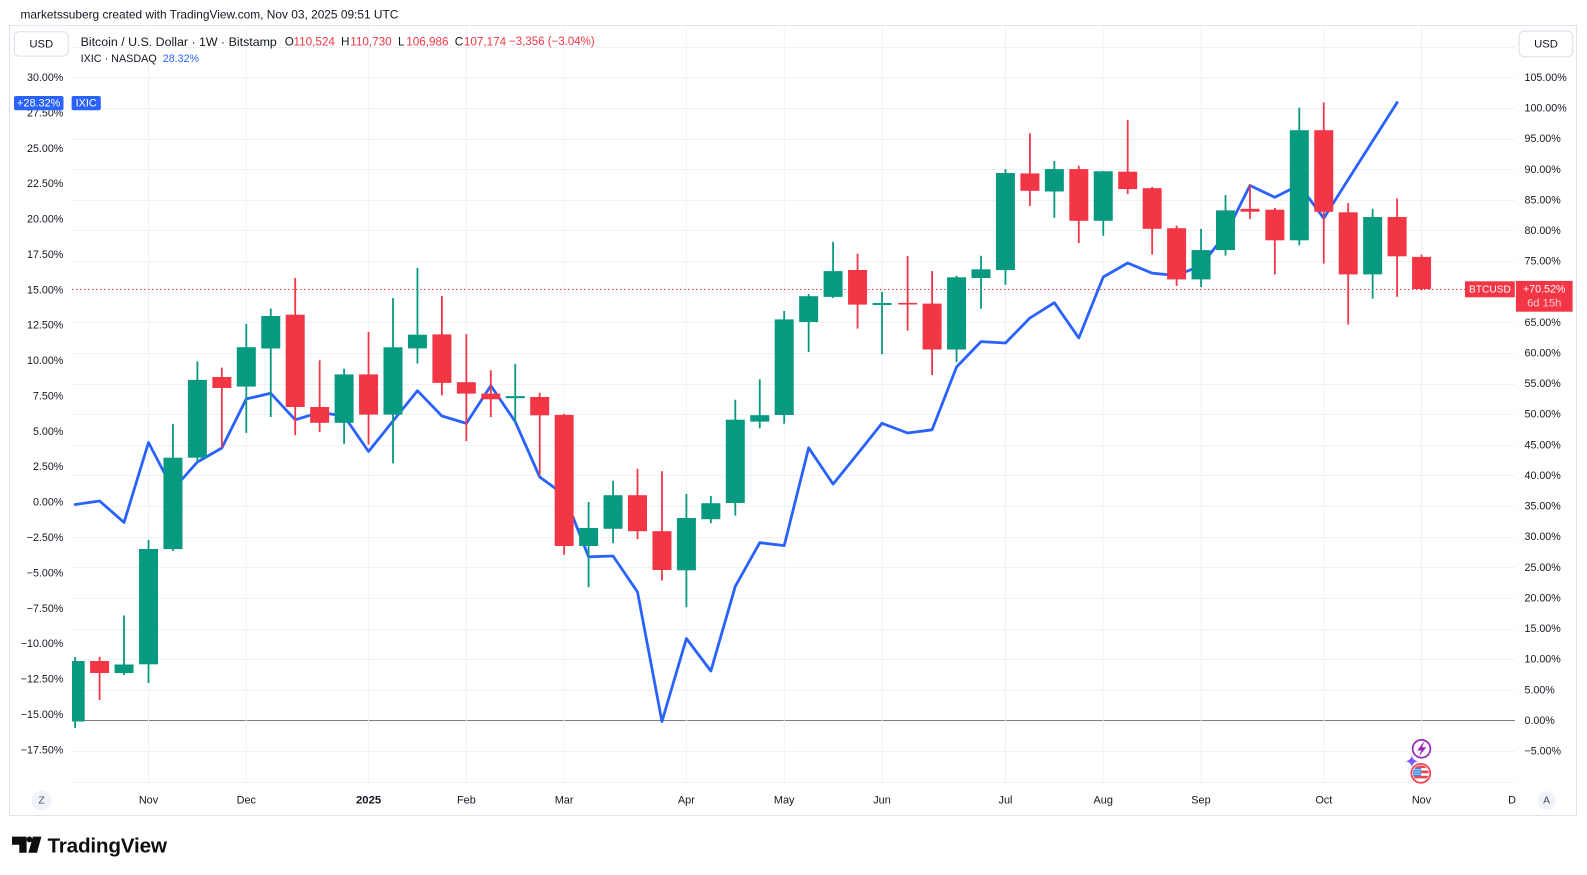 This screenshot has height=875, width=1587. Describe the element at coordinates (42, 750) in the screenshot. I see `svg-text: −17.50%` at that location.